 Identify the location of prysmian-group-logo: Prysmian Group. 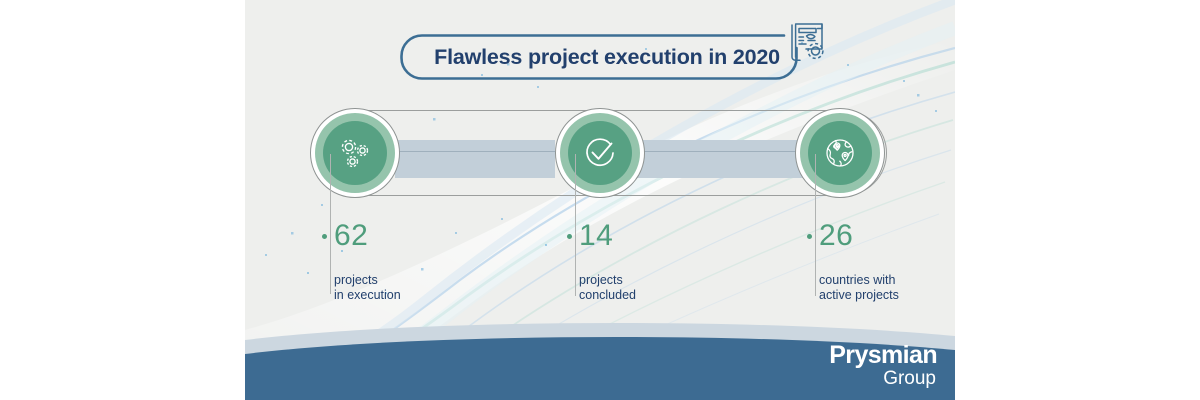
(883, 365).